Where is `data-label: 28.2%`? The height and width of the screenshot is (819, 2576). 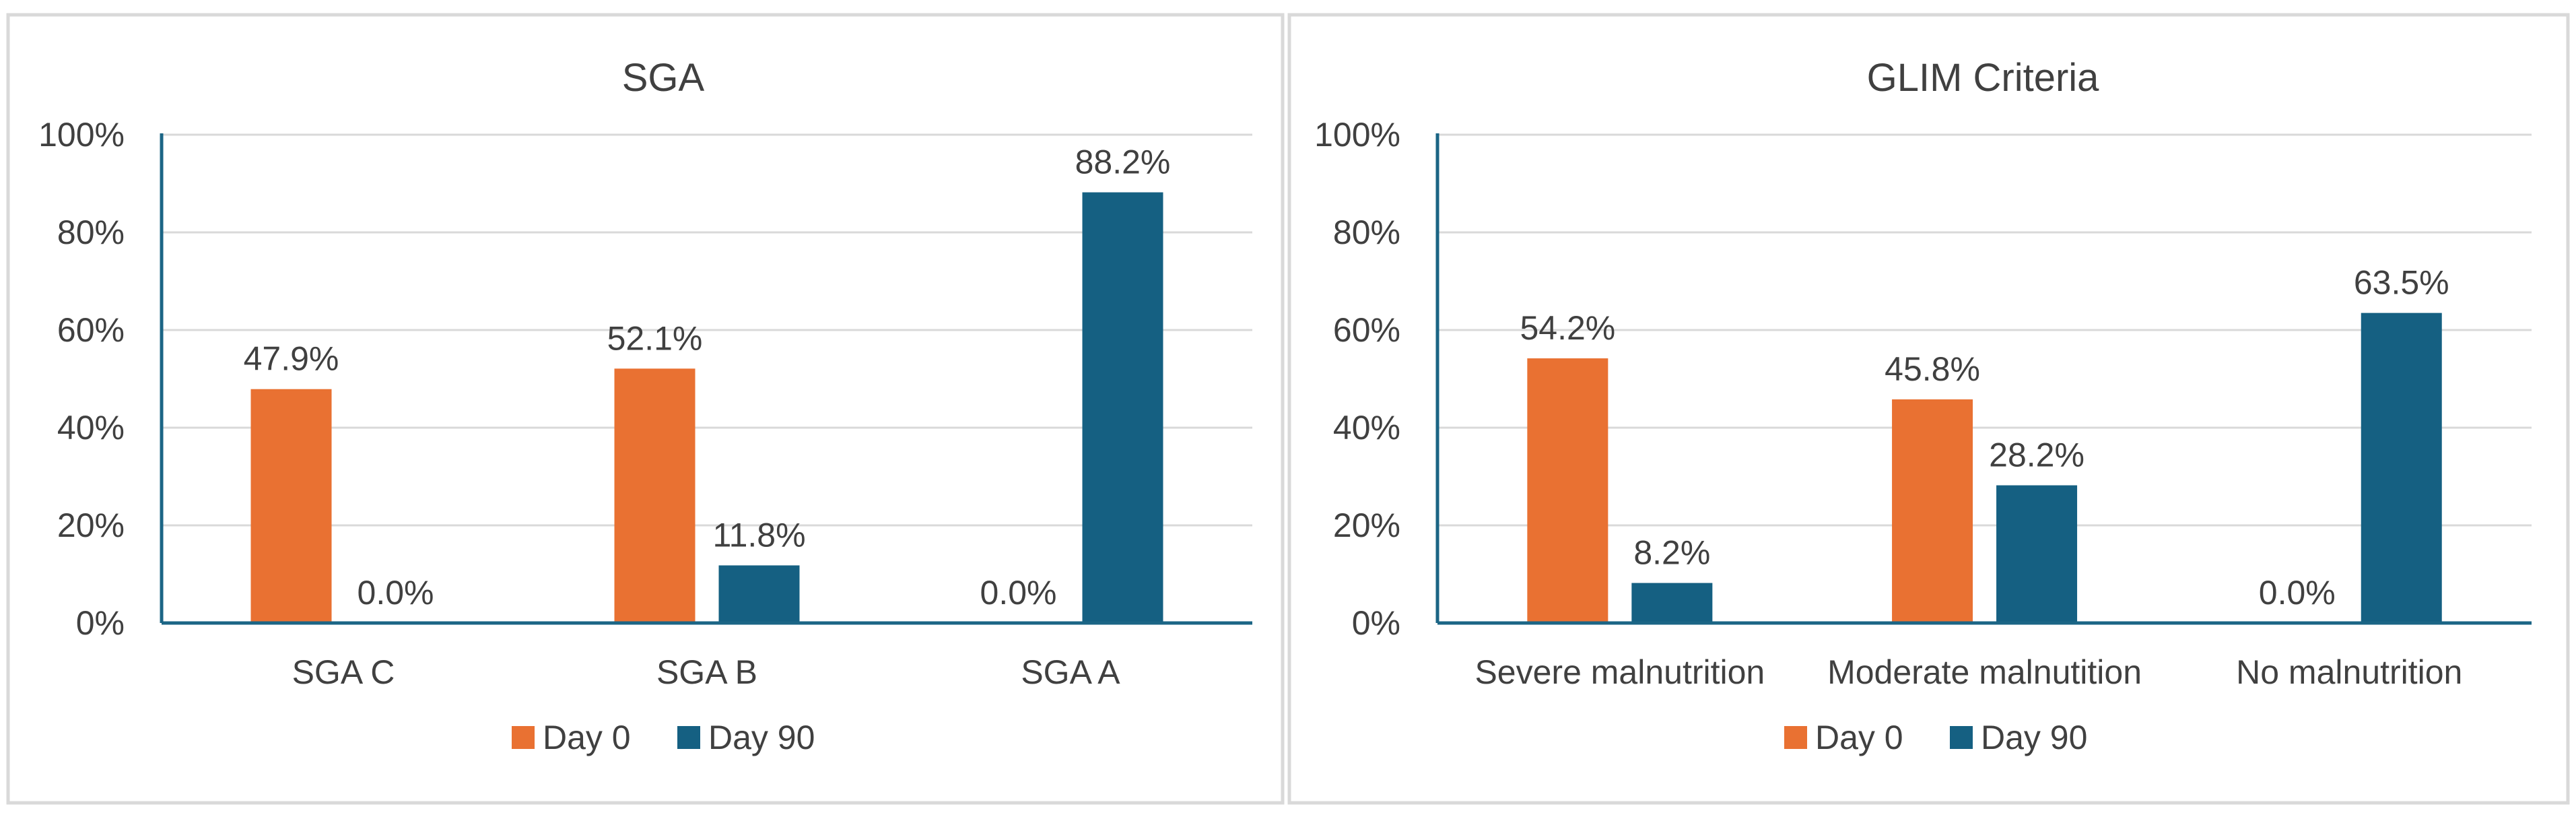
data-label: 28.2% is located at coordinates (2036, 455).